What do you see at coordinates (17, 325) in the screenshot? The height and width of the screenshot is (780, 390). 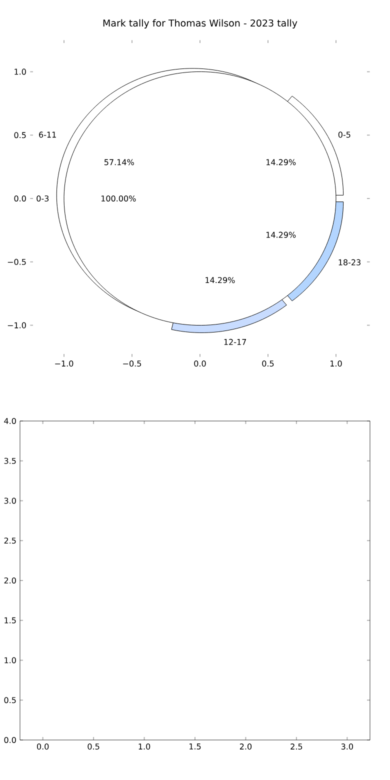 I see `y-tick-label: −1.0` at bounding box center [17, 325].